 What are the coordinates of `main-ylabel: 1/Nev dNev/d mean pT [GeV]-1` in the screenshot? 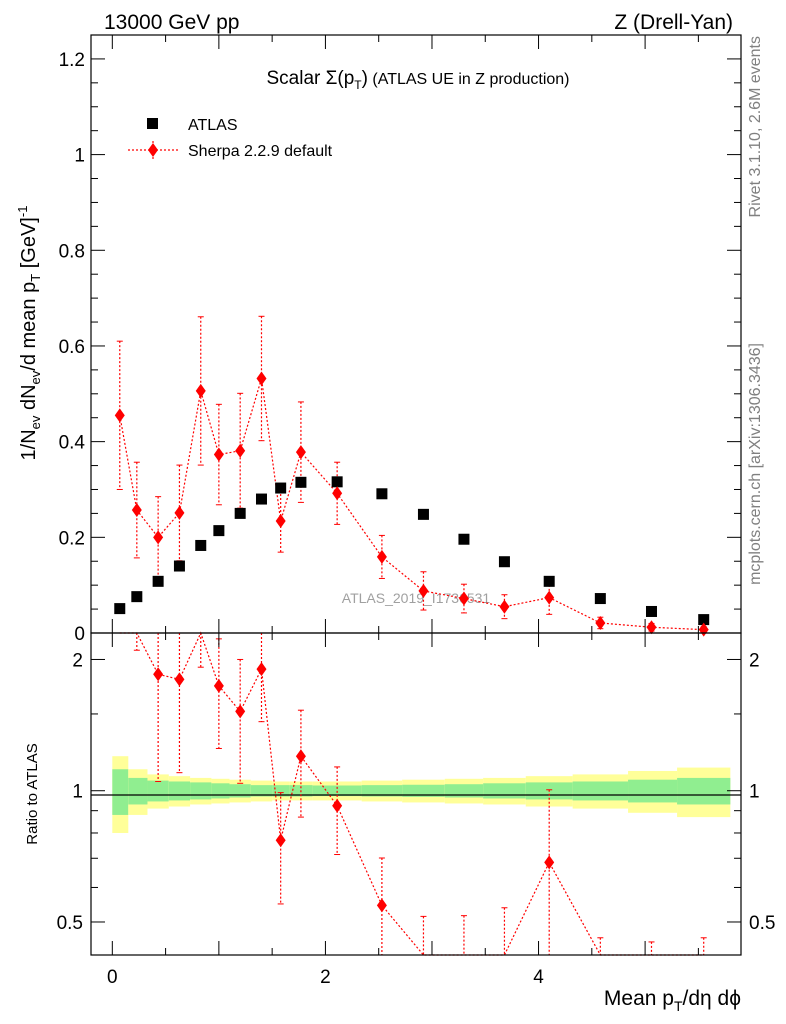 It's located at (29, 333).